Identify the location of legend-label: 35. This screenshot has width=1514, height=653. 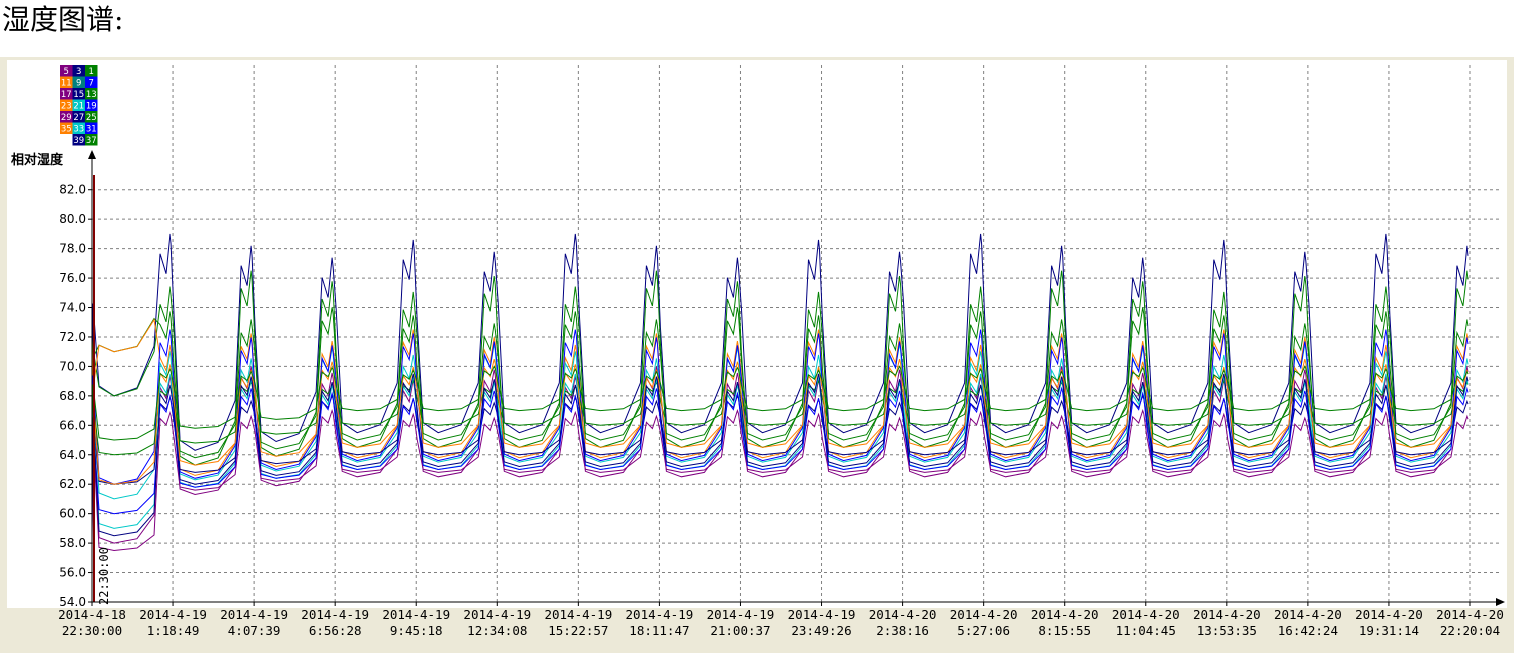
(66, 130).